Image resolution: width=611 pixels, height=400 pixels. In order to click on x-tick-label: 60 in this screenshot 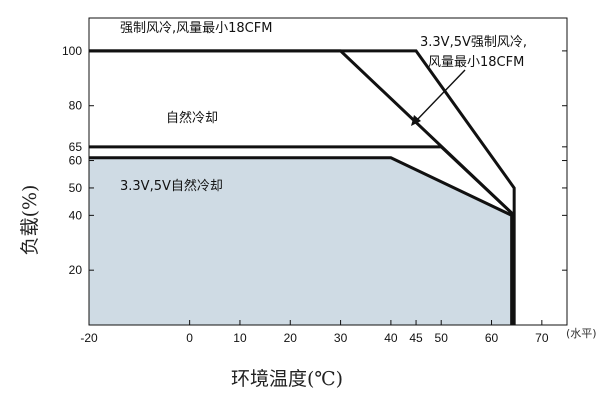, I will do `click(492, 338)`.